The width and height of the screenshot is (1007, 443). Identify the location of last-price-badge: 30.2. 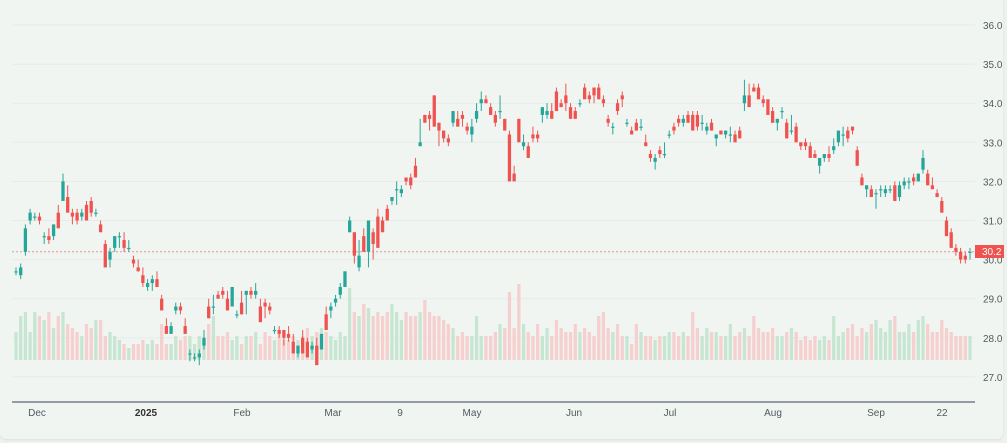
(989, 251).